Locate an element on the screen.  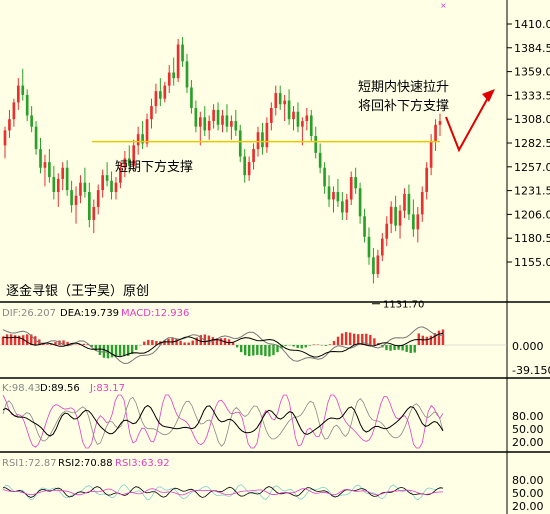
kdj-tick-80: 80.00 is located at coordinates (528, 416).